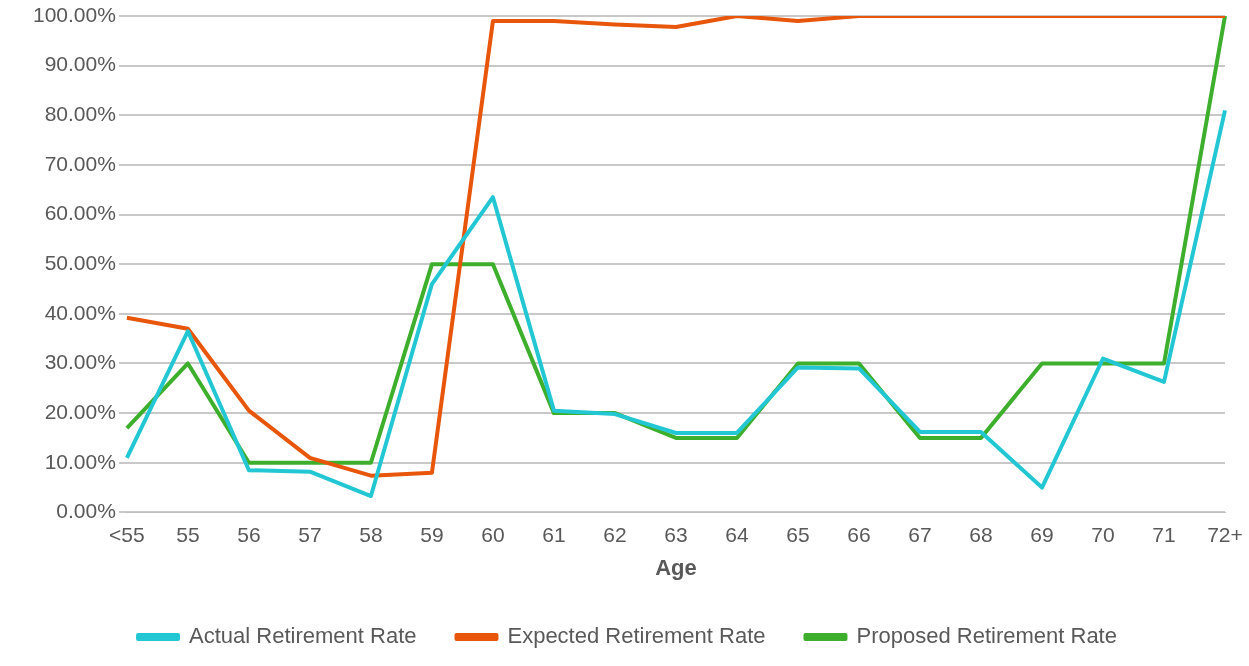 This screenshot has height=666, width=1249. I want to click on x-tick-label: 59, so click(432, 534).